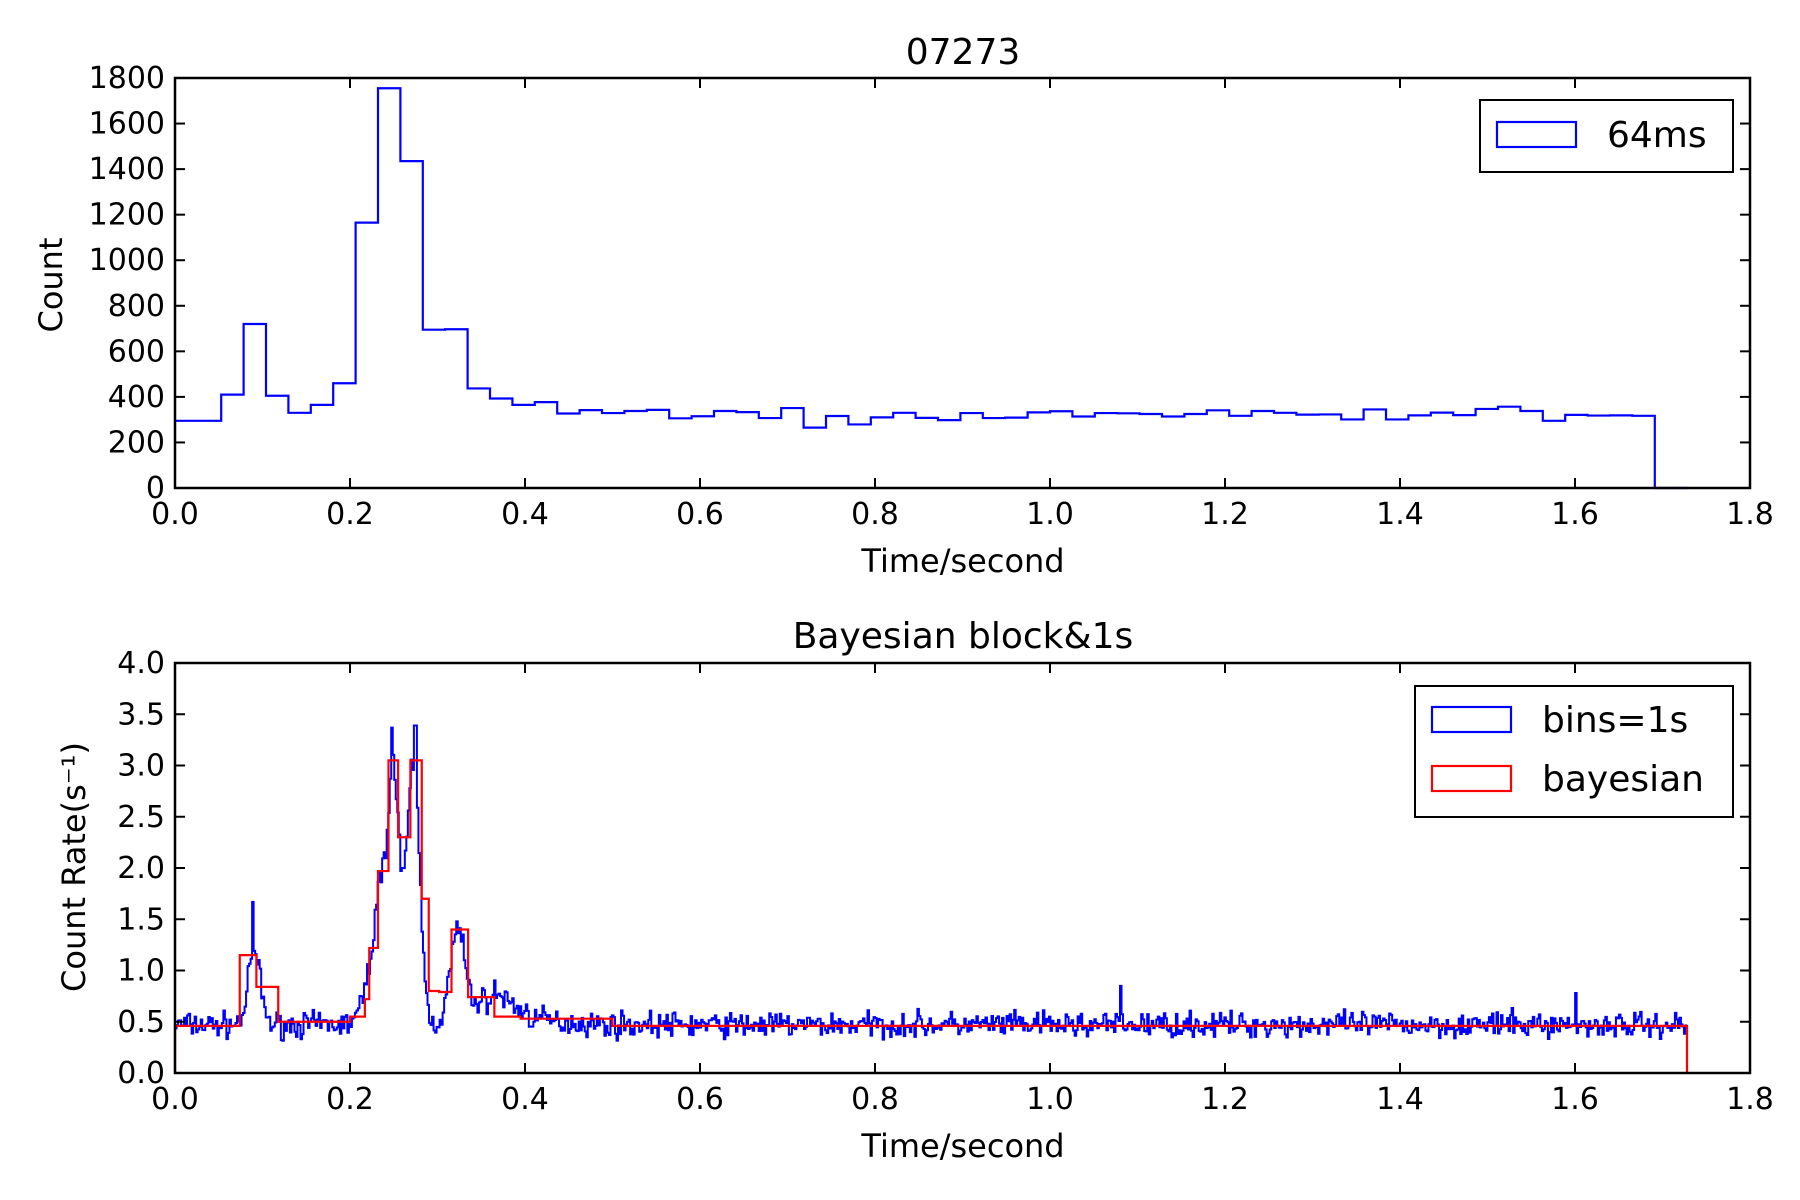 The width and height of the screenshot is (1800, 1200). What do you see at coordinates (155, 488) in the screenshot?
I see `y-tick-label: 0` at bounding box center [155, 488].